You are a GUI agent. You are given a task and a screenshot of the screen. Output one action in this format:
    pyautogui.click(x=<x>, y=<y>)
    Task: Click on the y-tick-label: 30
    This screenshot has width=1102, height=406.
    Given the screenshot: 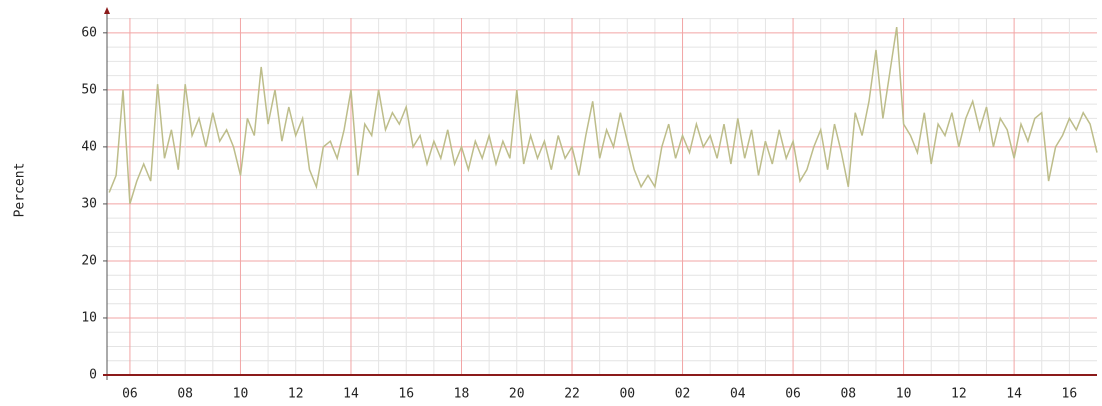 What is the action you would take?
    pyautogui.click(x=89, y=203)
    